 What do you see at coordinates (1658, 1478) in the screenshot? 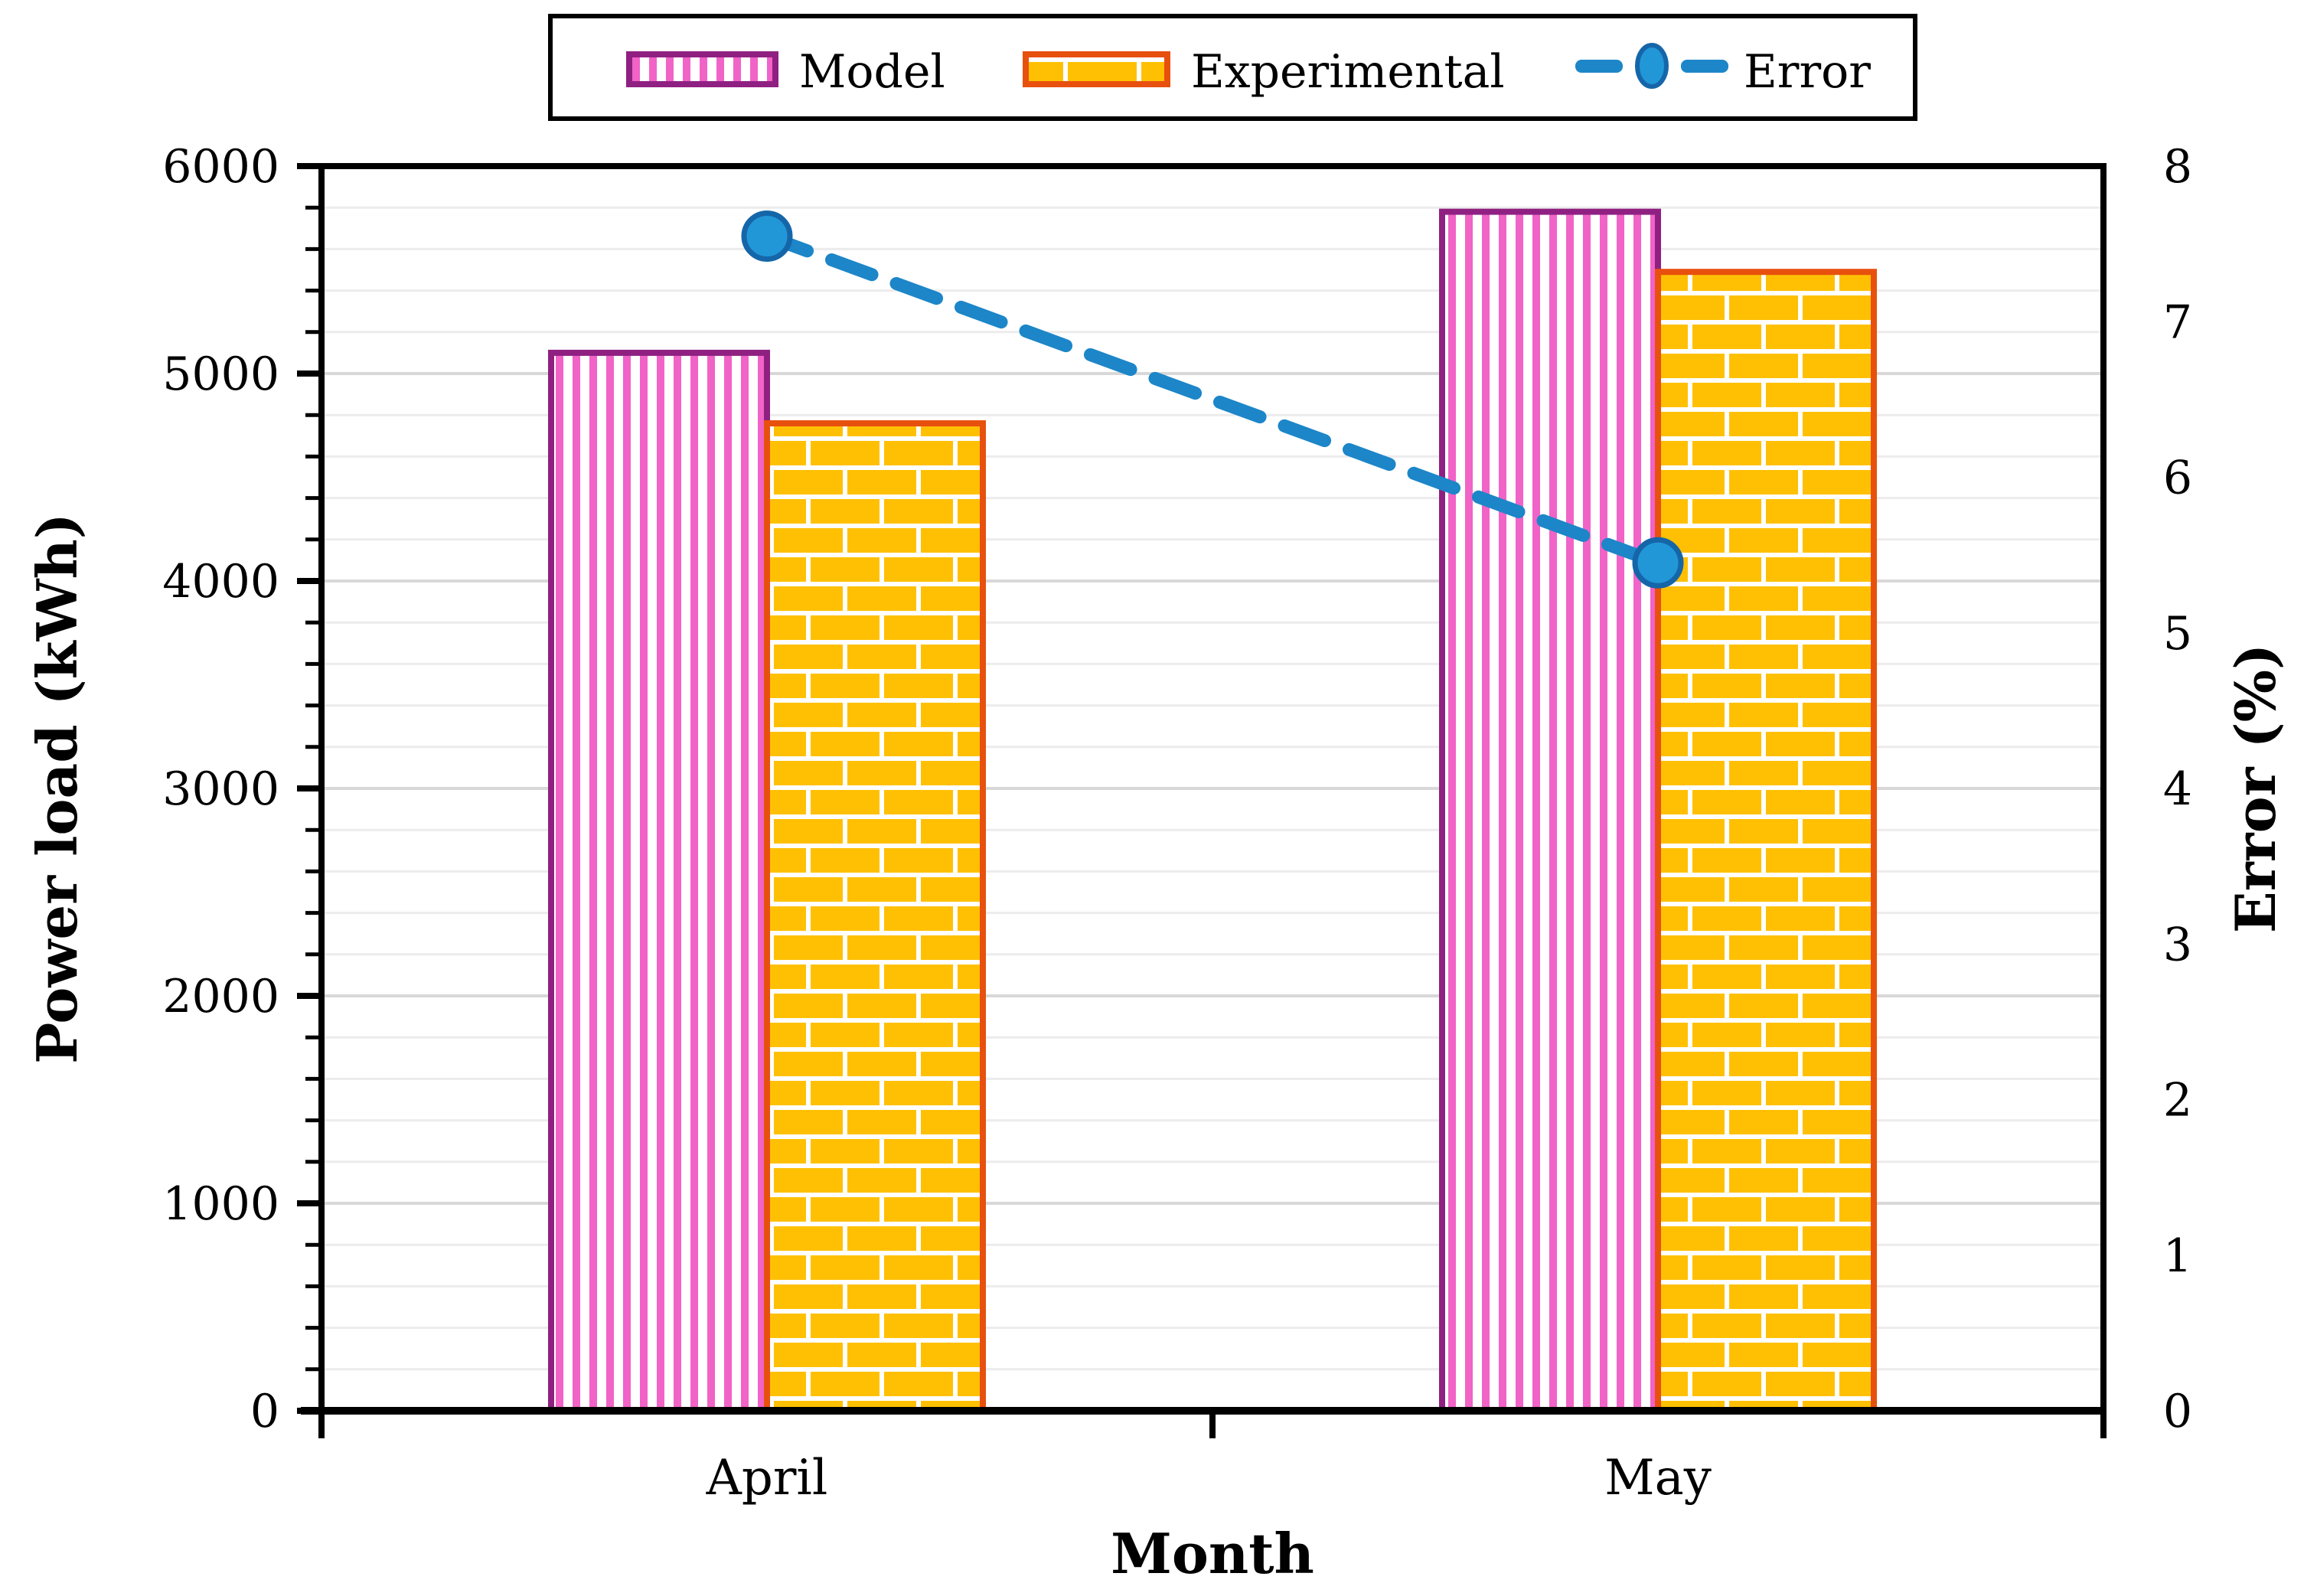
I see `category-label-may: May` at bounding box center [1658, 1478].